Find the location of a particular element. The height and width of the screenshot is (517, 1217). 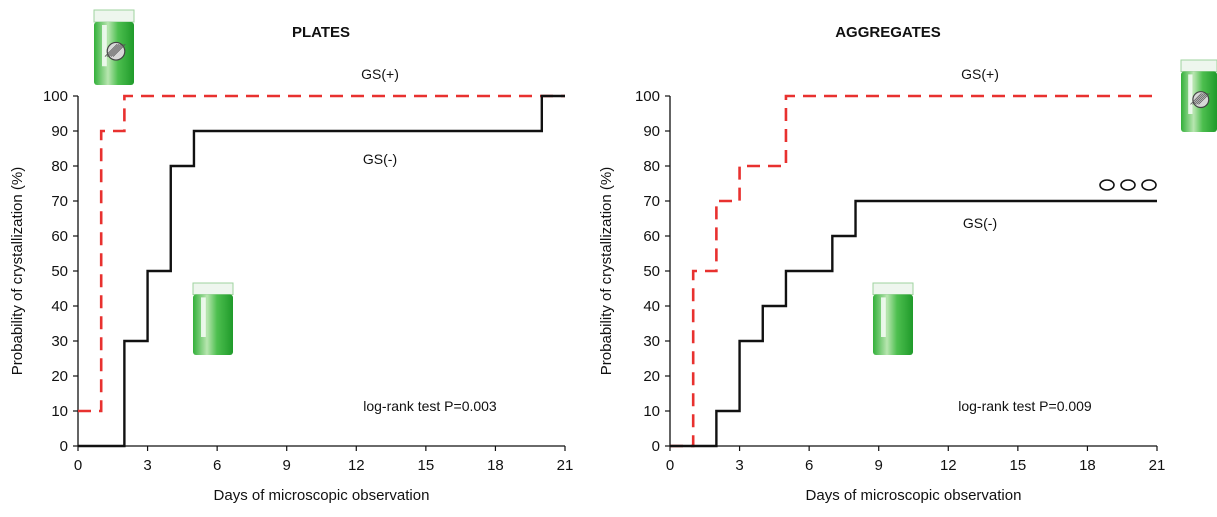

log-rank-annotation: log-rank test P=0.003 is located at coordinates (430, 406).